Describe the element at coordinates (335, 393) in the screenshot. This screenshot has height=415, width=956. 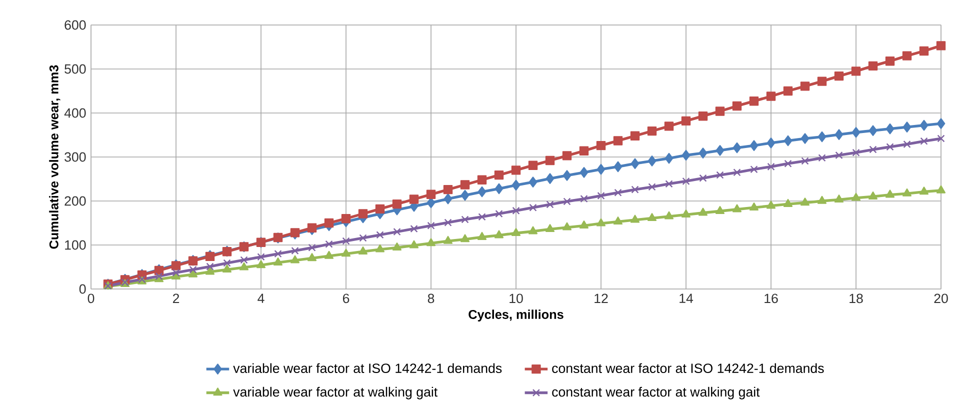
I see `legend-label: variable wear factor at walking gait` at that location.